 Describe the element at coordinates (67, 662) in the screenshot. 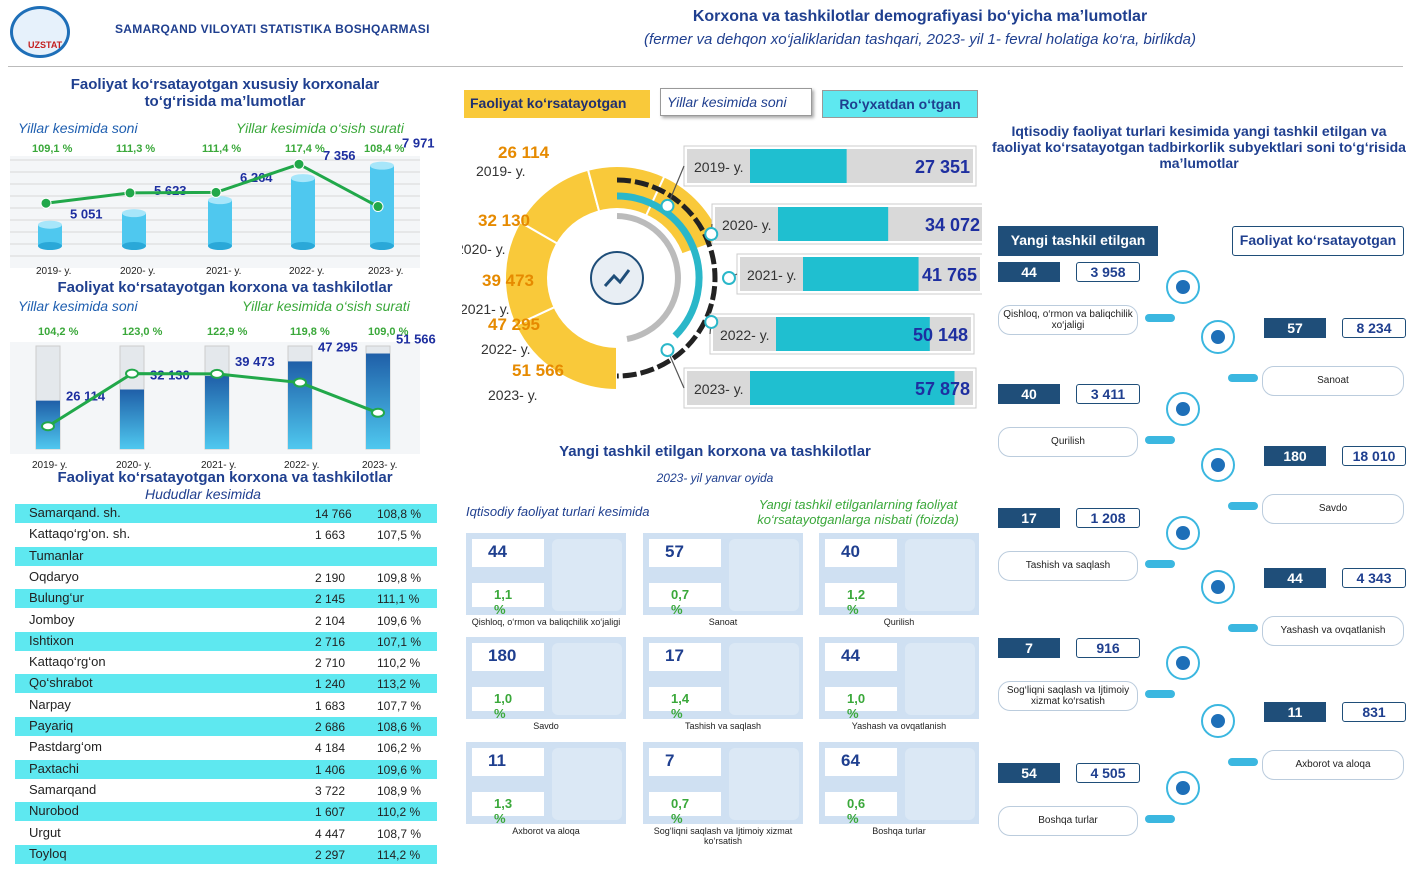

I see `region-name: Kattaqo‘rg‘on` at that location.